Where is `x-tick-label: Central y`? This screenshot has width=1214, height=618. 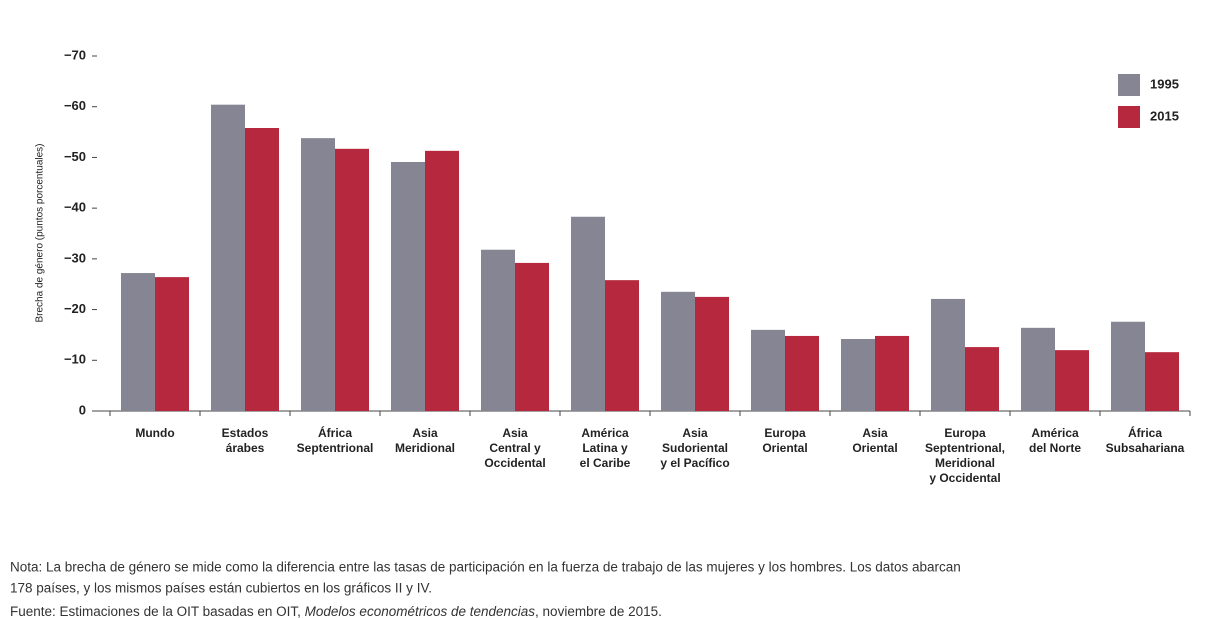 x-tick-label: Central y is located at coordinates (515, 448).